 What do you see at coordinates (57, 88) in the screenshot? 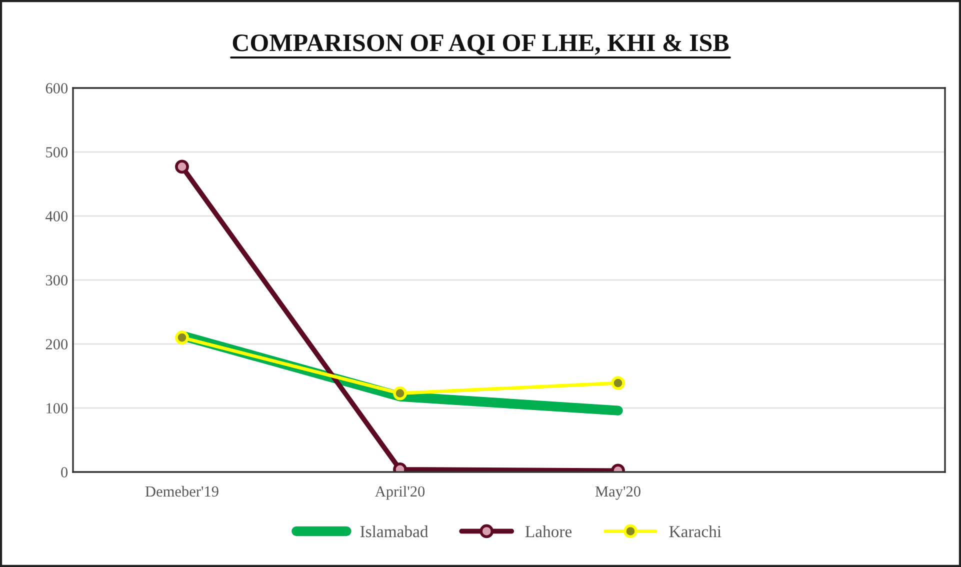
I see `y-tick-label: 600` at bounding box center [57, 88].